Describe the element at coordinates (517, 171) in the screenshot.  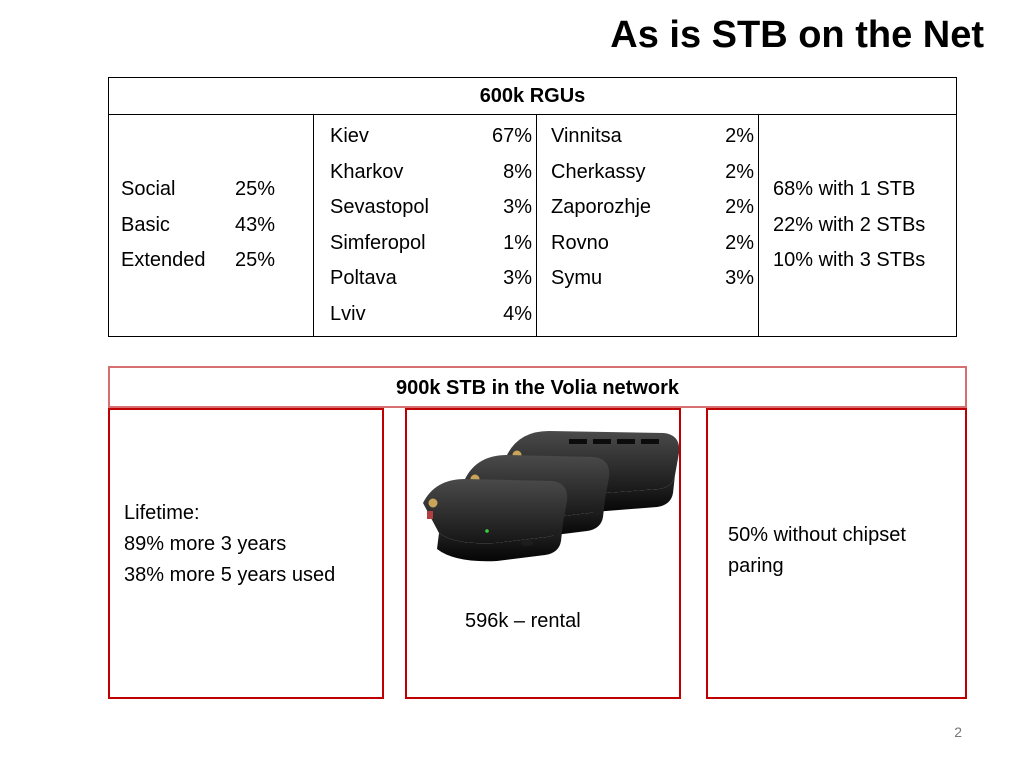
I see `city-value: 8%` at that location.